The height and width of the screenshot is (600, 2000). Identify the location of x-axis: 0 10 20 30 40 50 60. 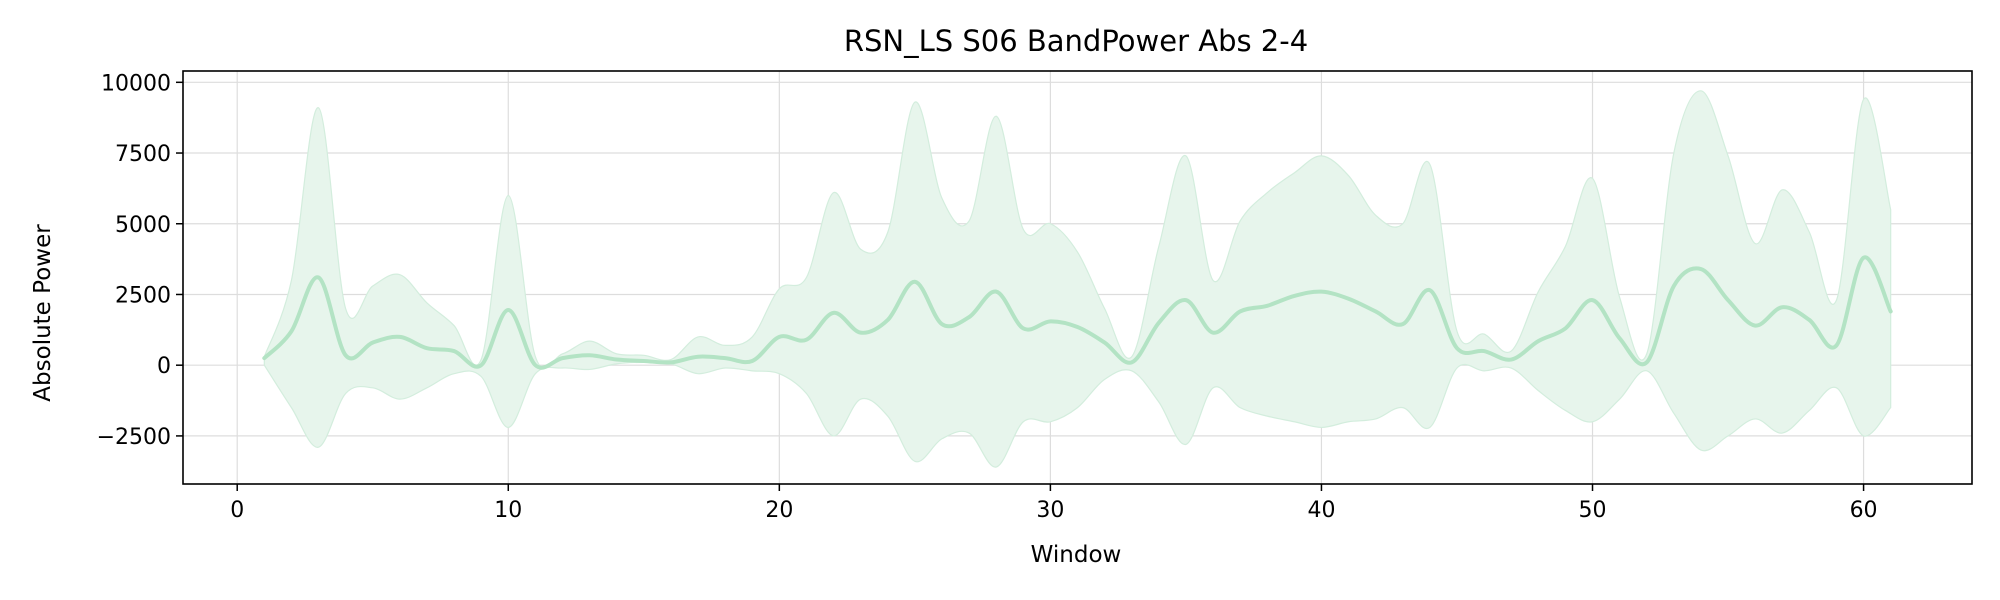
(1054, 503).